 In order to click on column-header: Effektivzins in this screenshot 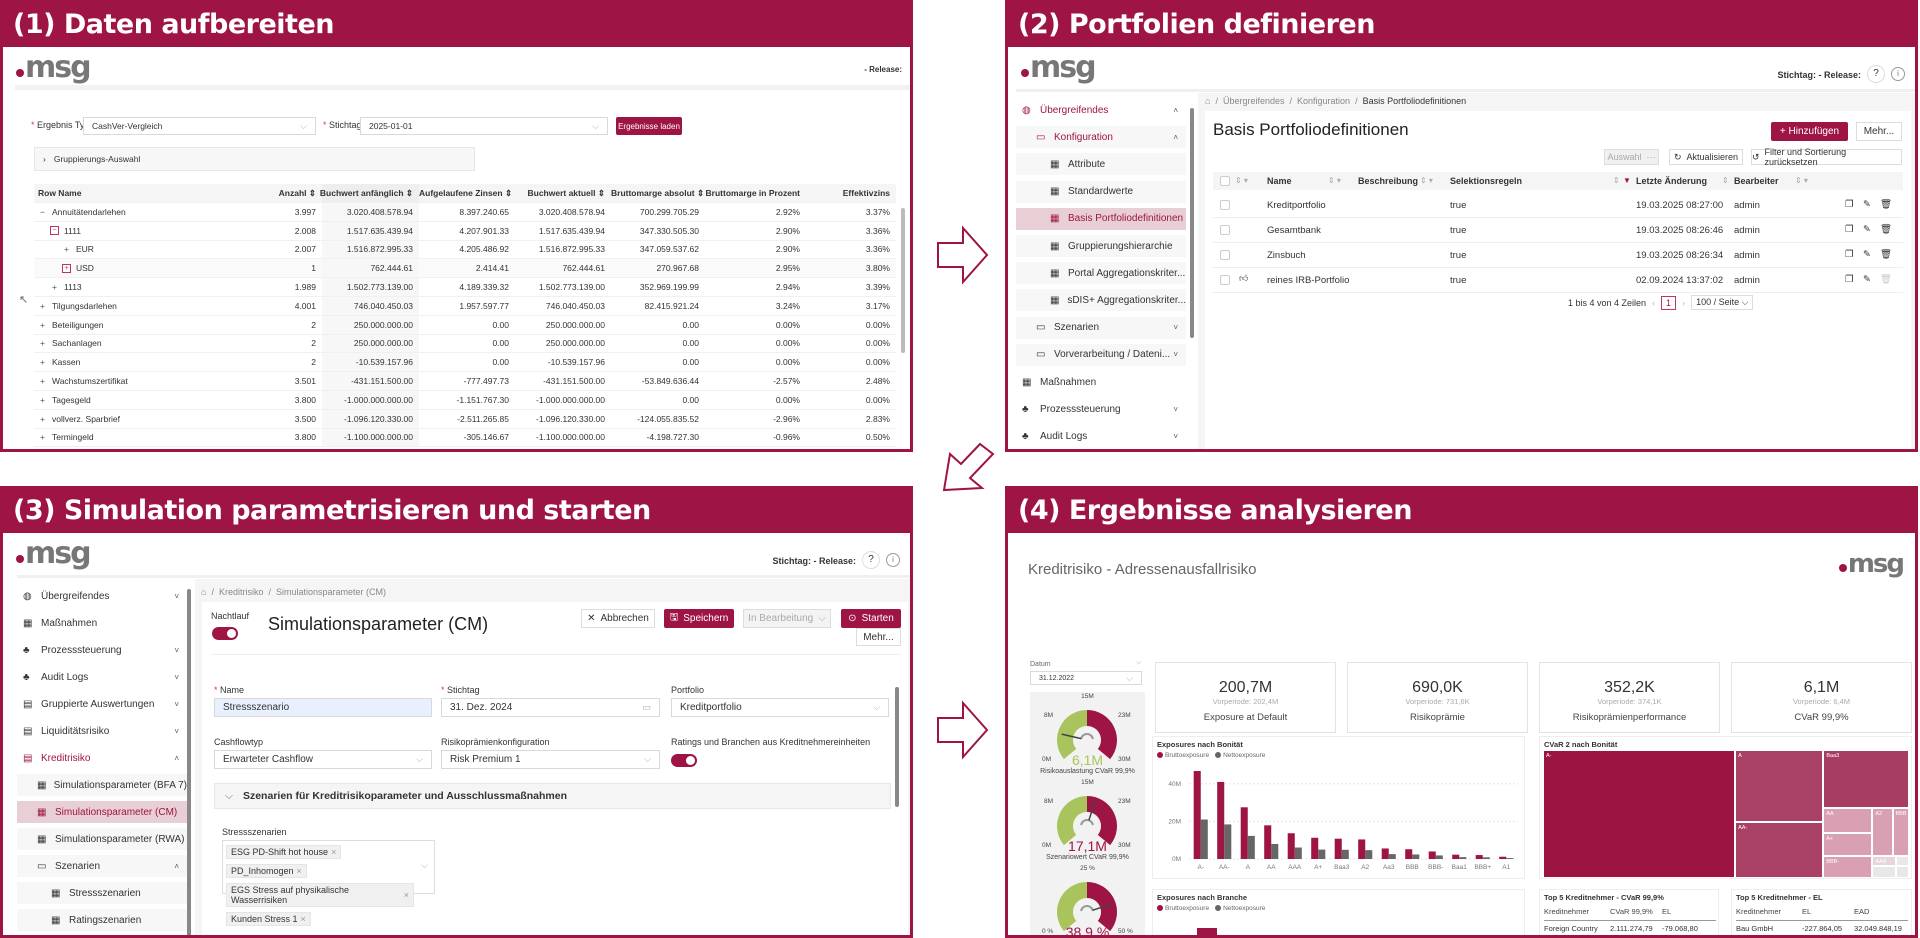, I will do `click(866, 193)`.